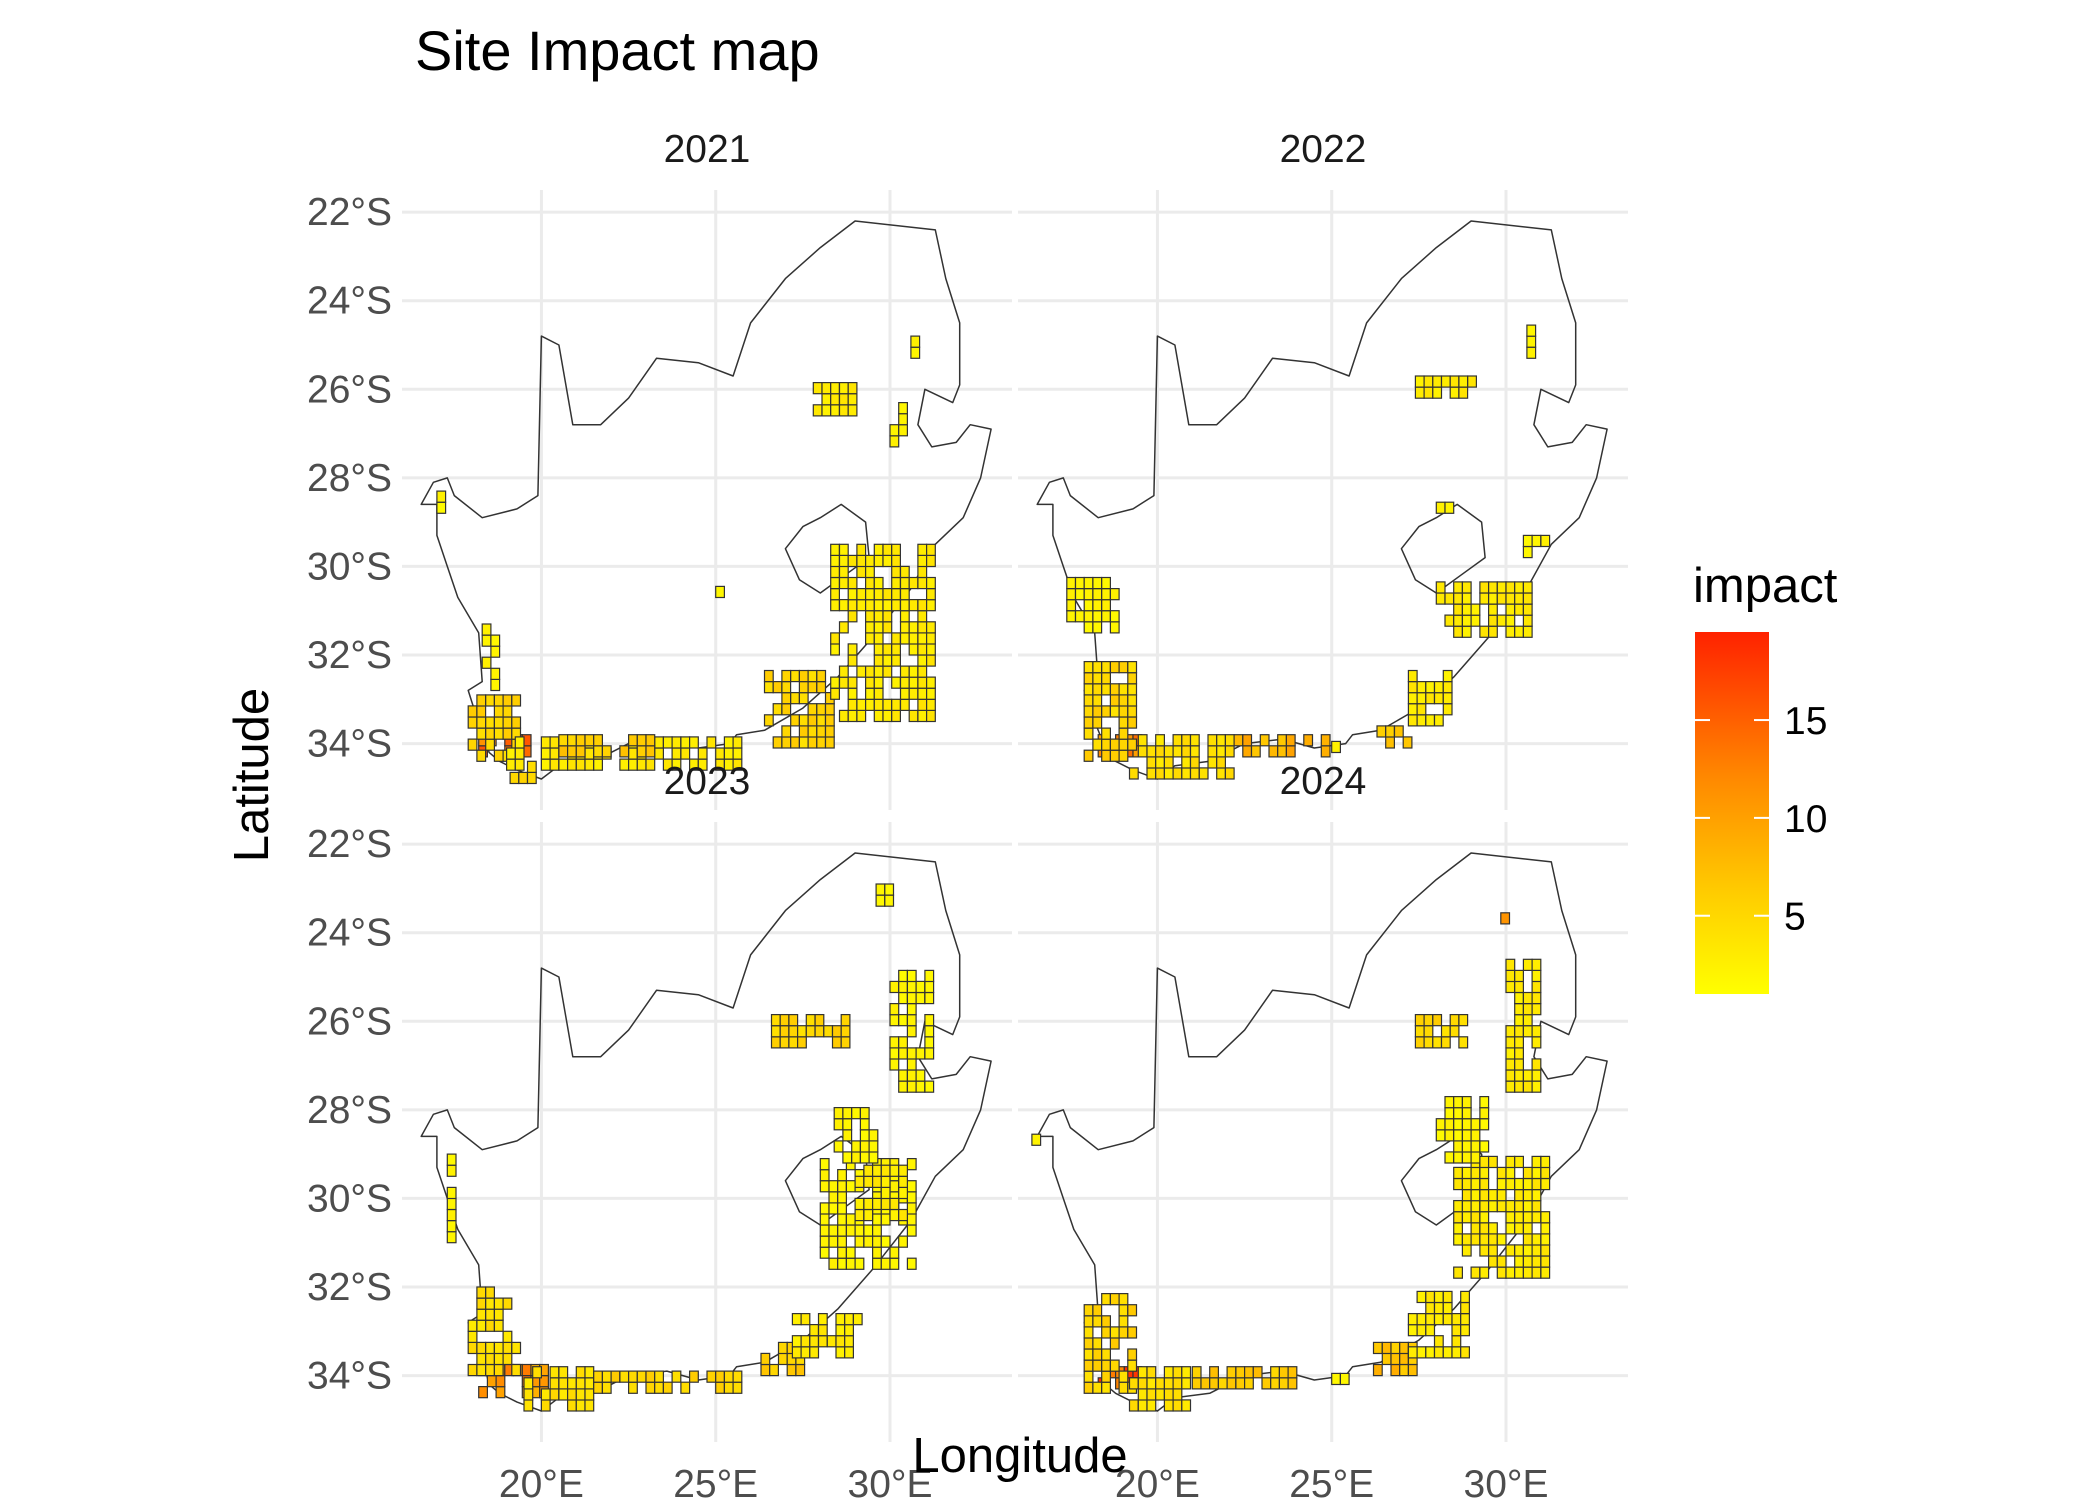 This screenshot has width=2100, height=1500. What do you see at coordinates (827, 548) in the screenshot?
I see `lesotho-outline` at bounding box center [827, 548].